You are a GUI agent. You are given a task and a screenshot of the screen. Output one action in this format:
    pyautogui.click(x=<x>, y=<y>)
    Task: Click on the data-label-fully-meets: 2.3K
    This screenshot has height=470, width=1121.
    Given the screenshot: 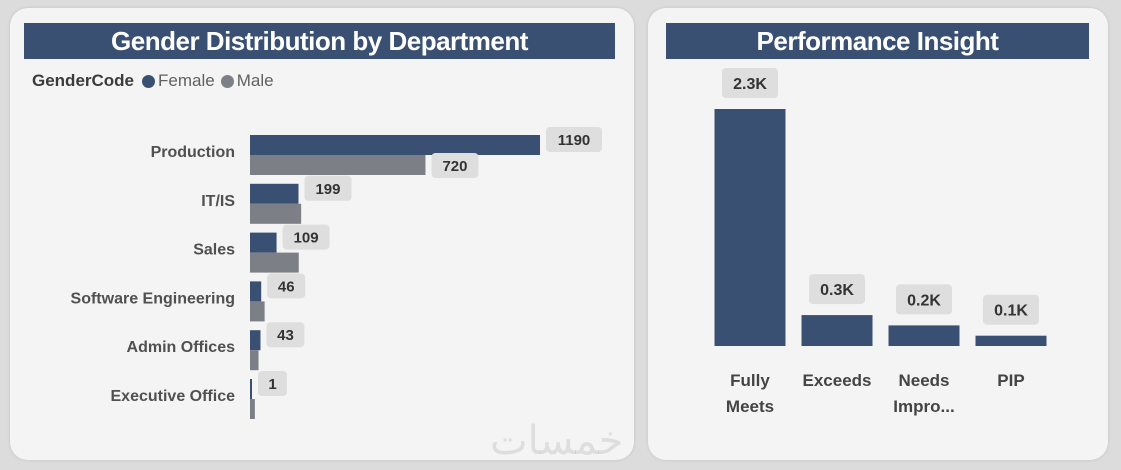 What is the action you would take?
    pyautogui.click(x=750, y=84)
    